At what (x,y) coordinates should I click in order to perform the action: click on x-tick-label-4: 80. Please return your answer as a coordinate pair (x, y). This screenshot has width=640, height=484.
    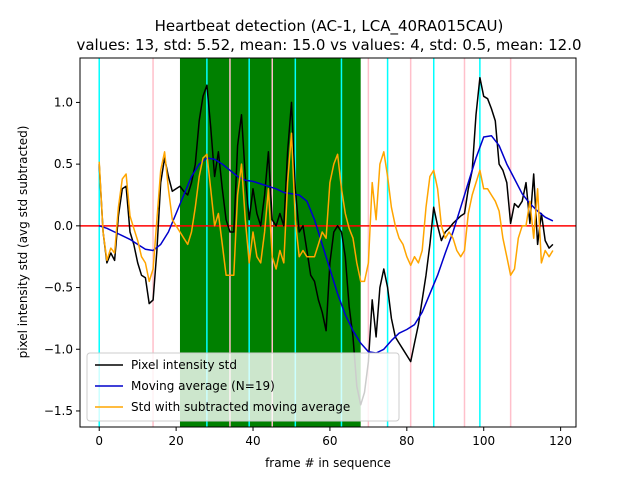
    Looking at the image, I should click on (406, 441).